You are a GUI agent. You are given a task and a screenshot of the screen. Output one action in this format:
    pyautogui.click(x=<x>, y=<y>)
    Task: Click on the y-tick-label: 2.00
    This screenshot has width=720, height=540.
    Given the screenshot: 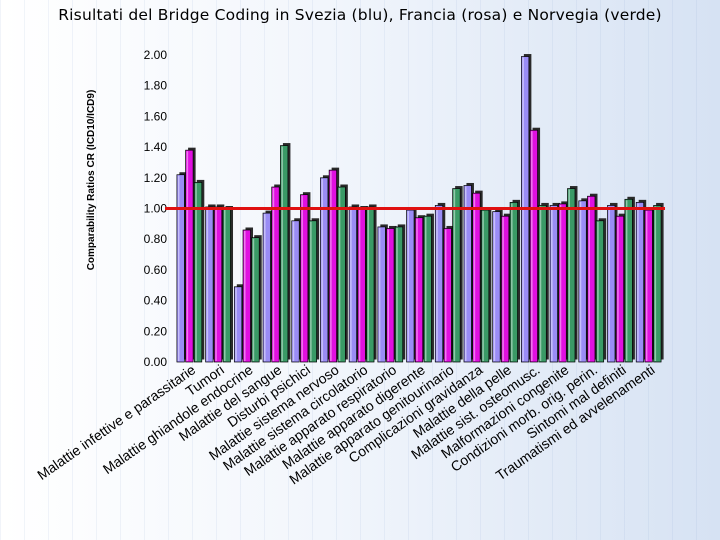 What is the action you would take?
    pyautogui.click(x=156, y=55)
    